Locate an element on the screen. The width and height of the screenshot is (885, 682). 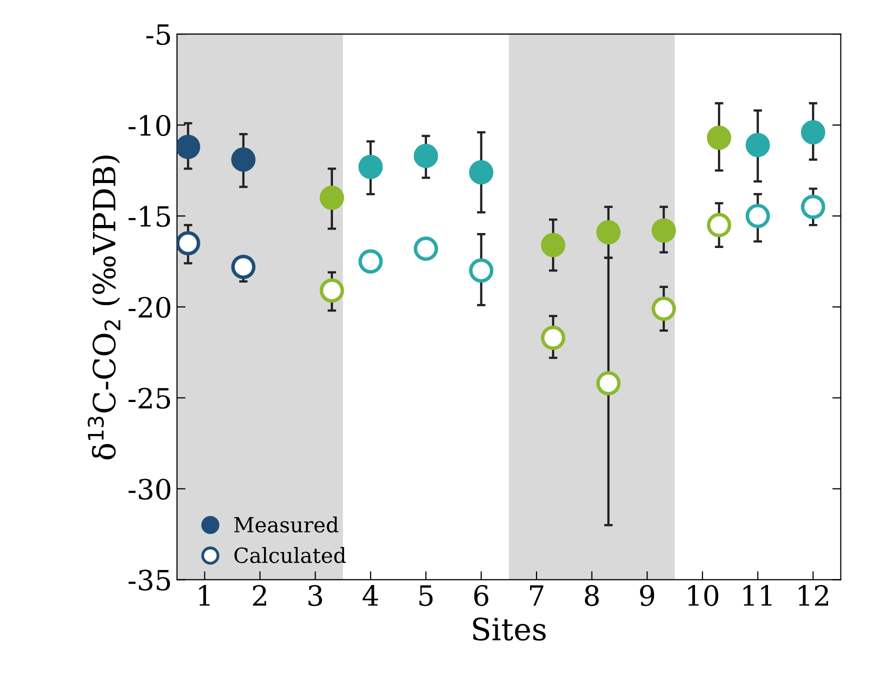
x-tick-label: 1 is located at coordinates (204, 595).